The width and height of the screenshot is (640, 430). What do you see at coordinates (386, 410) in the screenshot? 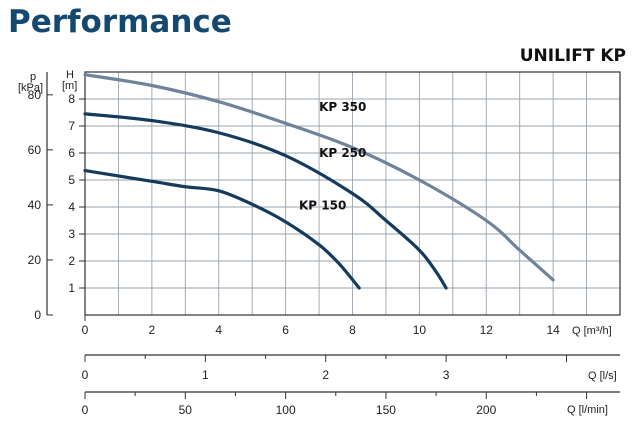
I see `lmin-tick-label: 150` at bounding box center [386, 410].